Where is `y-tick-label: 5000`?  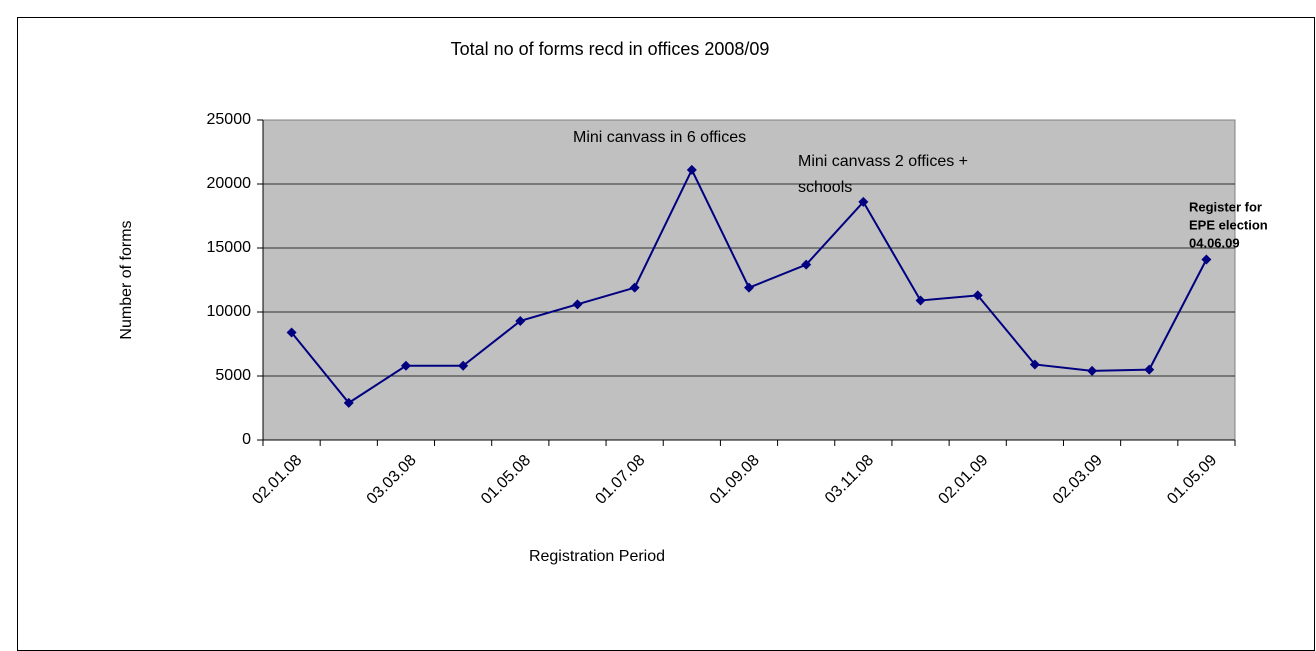 y-tick-label: 5000 is located at coordinates (233, 375).